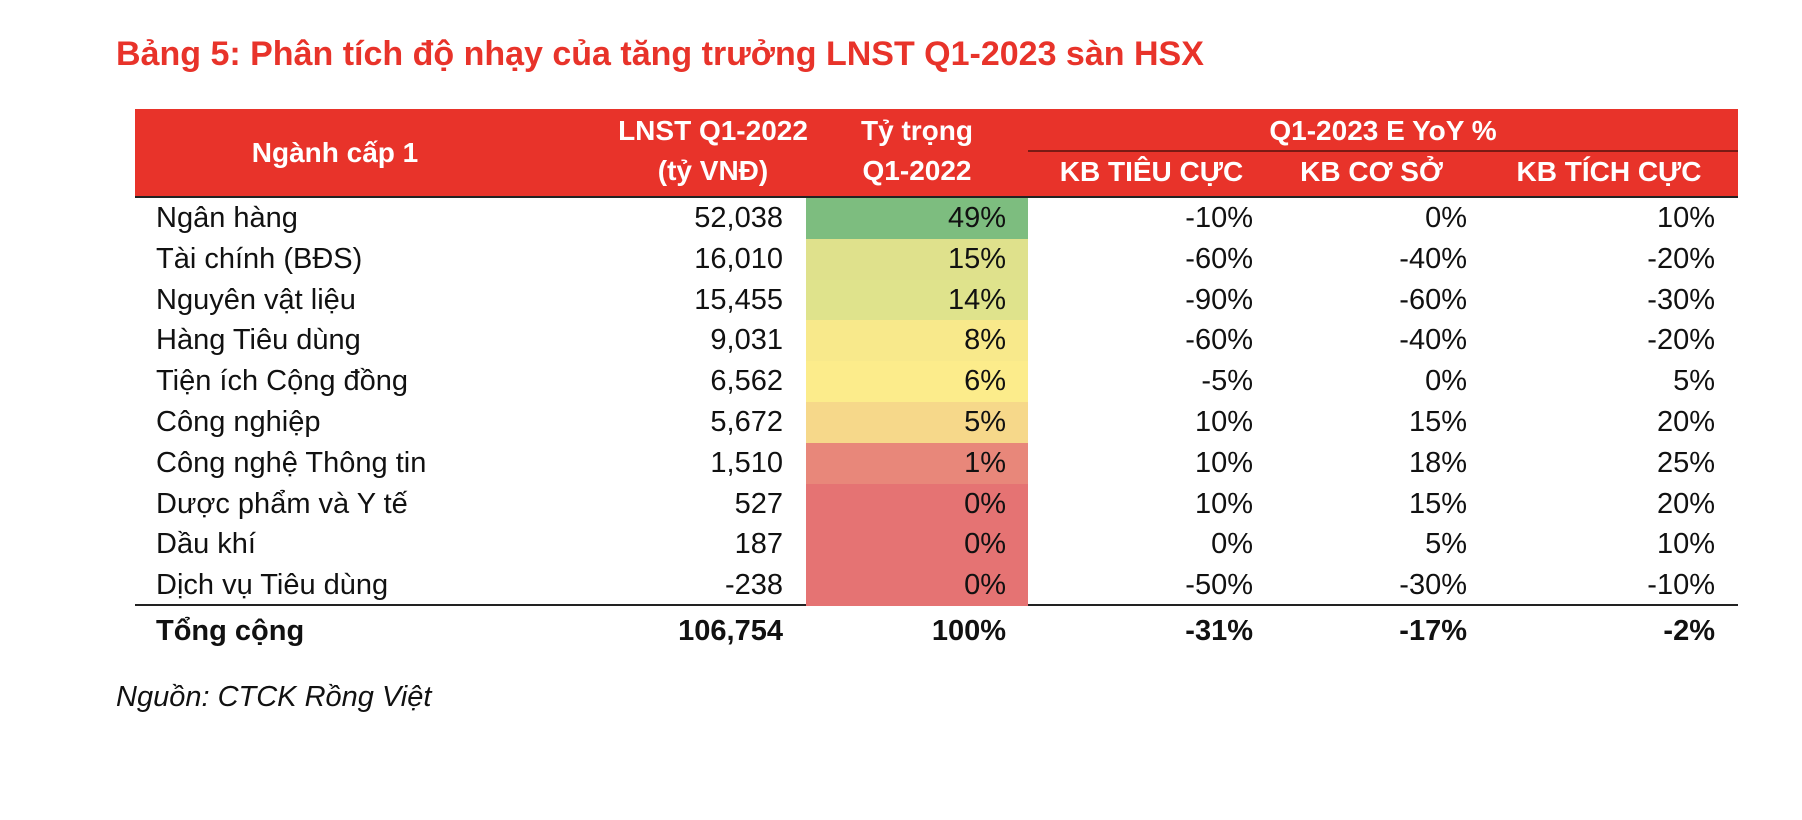  I want to click on cell: 8%, so click(985, 340).